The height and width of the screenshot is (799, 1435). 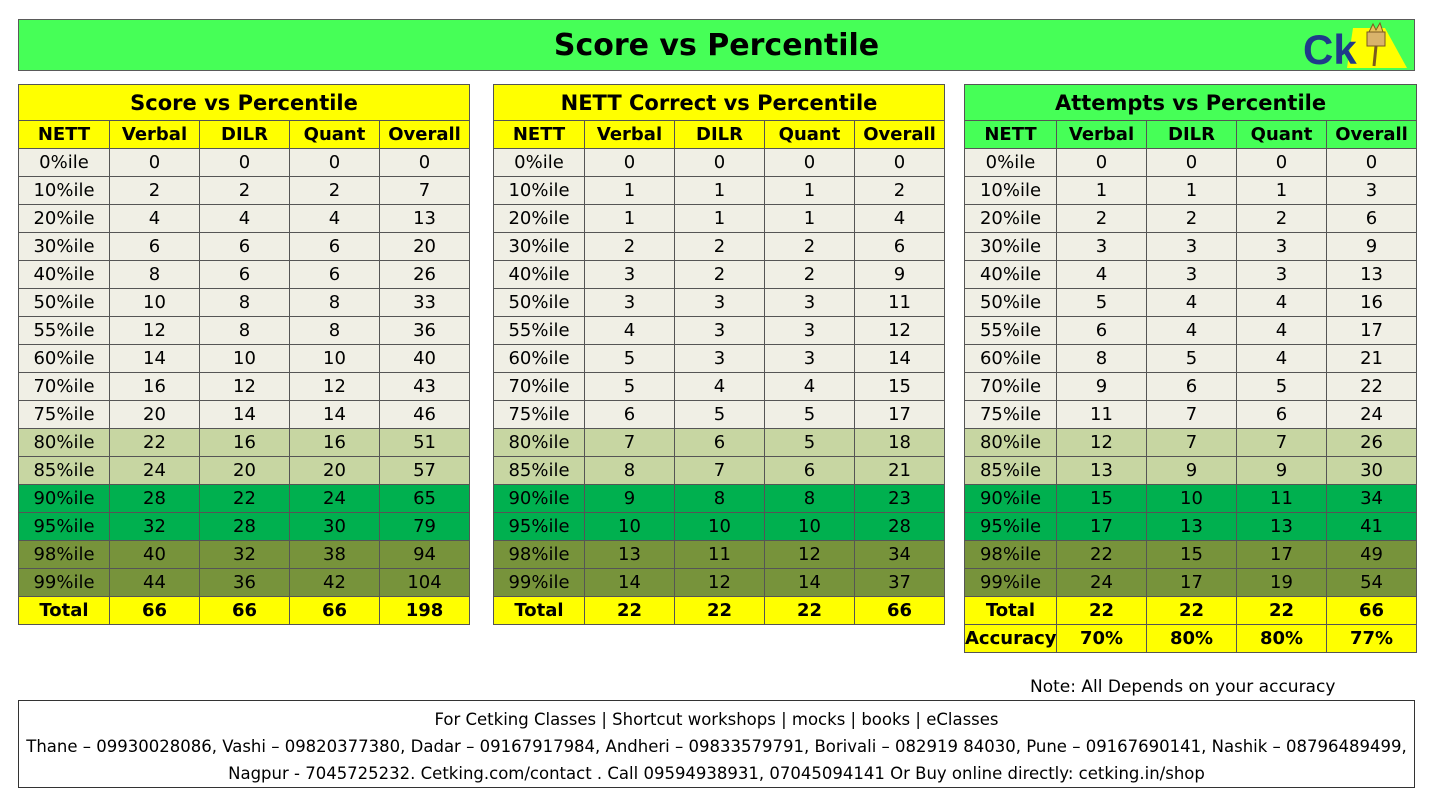 I want to click on table-cell: 22, so click(x=154, y=442).